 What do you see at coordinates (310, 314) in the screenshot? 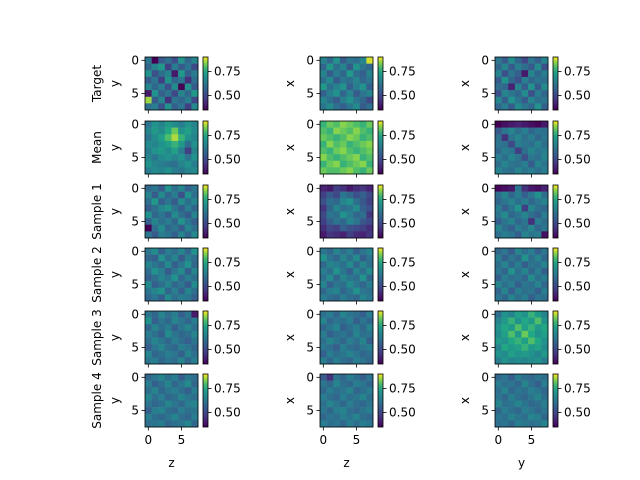
I see `y-tick-label: 0` at bounding box center [310, 314].